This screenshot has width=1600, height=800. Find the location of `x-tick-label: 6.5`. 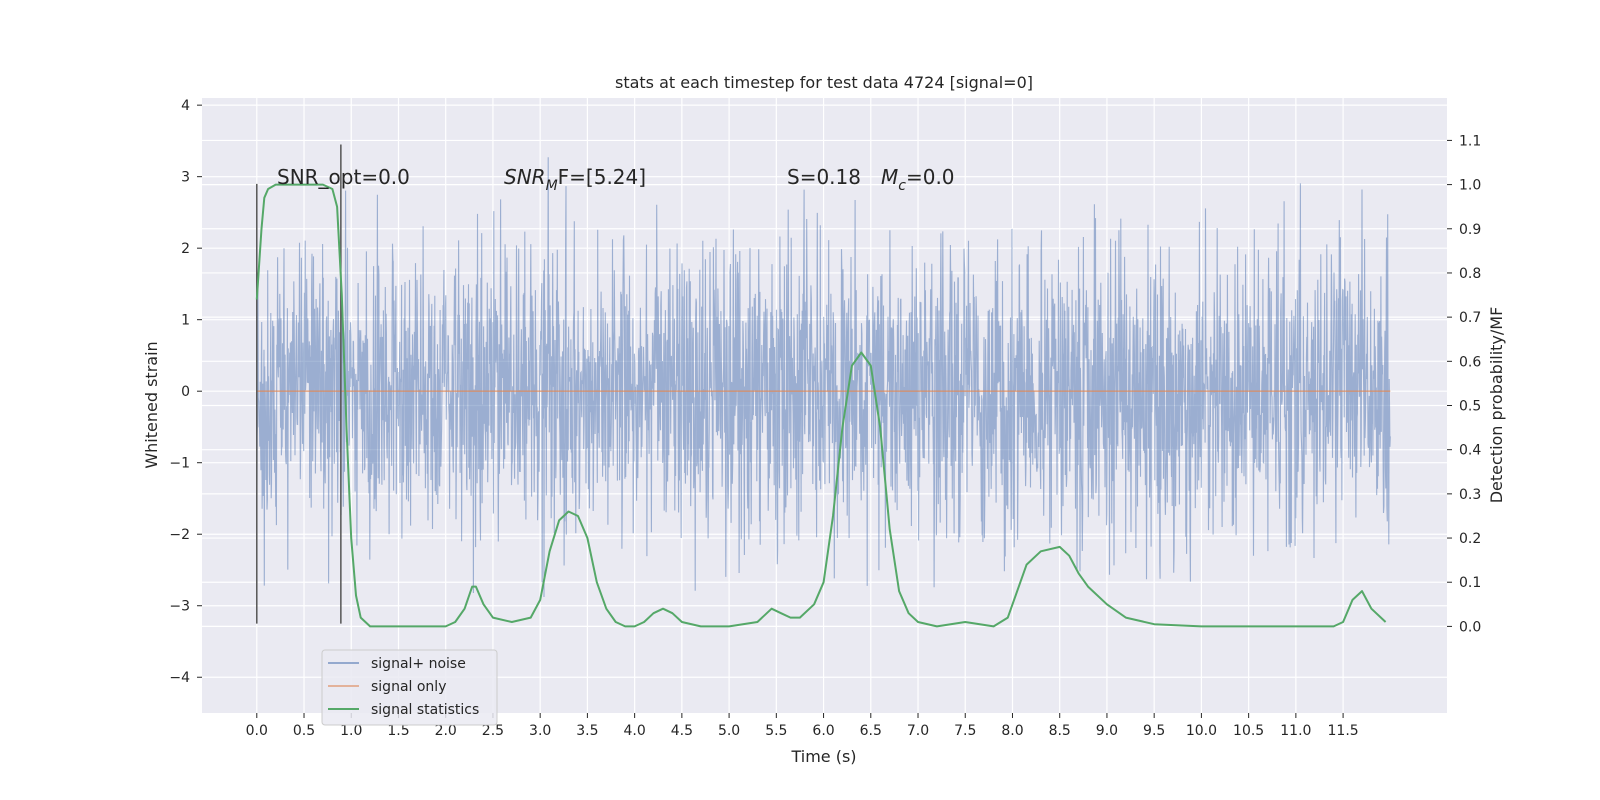

x-tick-label: 6.5 is located at coordinates (871, 731).